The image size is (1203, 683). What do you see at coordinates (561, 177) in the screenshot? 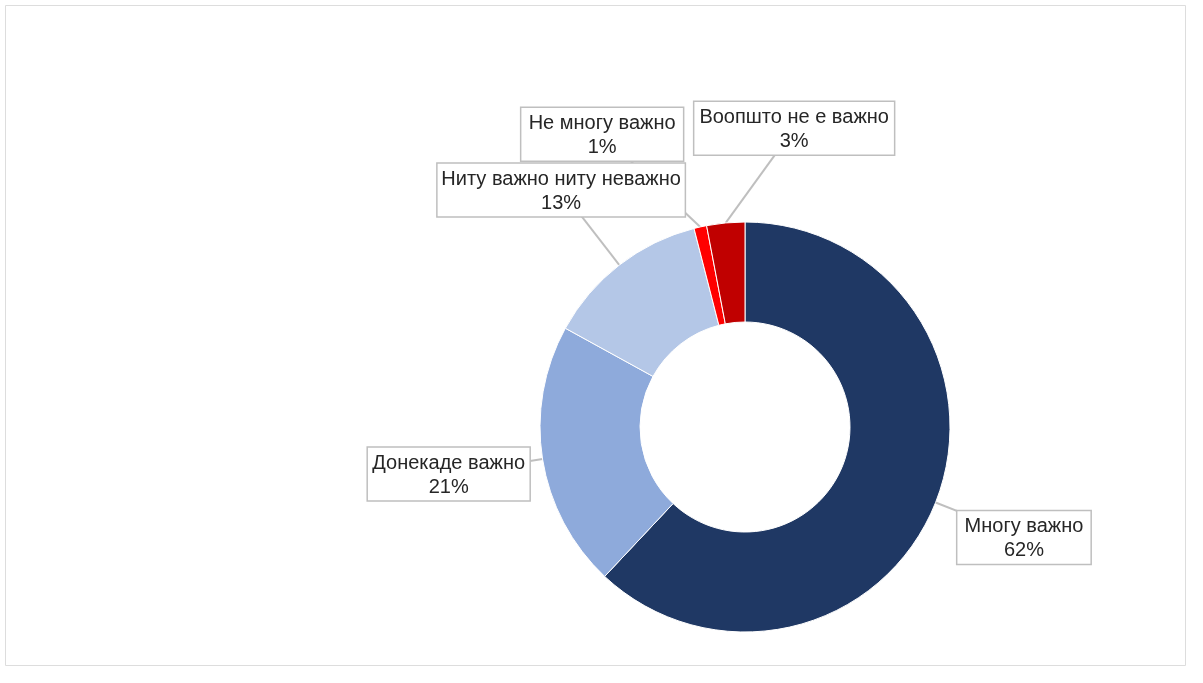
I see `slice-label: Ниту важно ниту неважно` at bounding box center [561, 177].